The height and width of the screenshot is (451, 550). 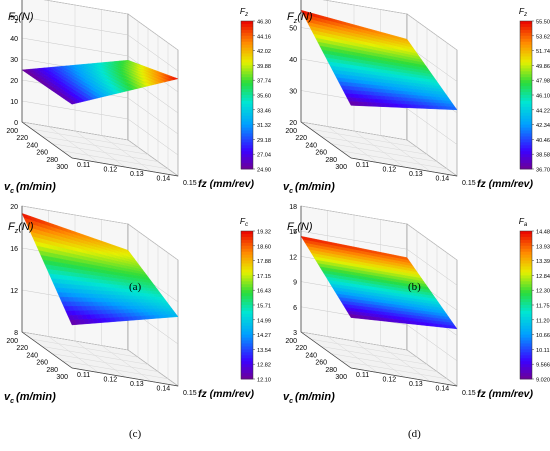 I want to click on colorbar-tick-label: 37.74, so click(x=264, y=82).